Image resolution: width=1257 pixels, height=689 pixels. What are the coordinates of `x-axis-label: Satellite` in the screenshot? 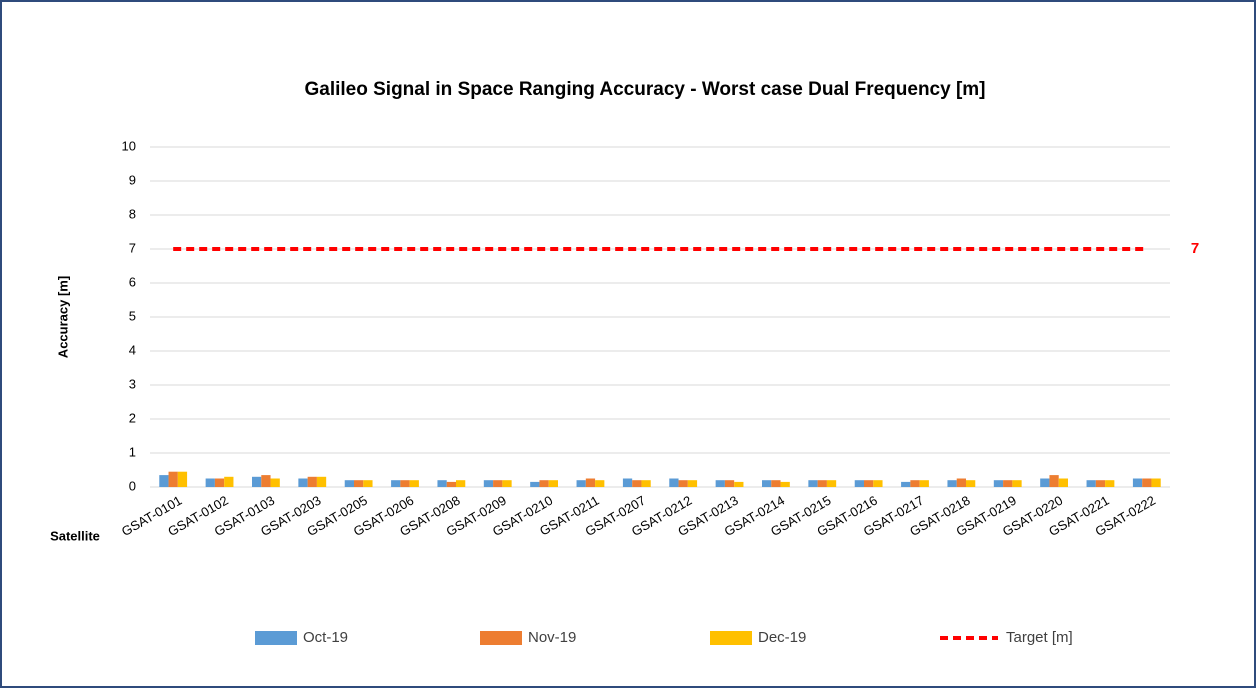 It's located at (75, 535).